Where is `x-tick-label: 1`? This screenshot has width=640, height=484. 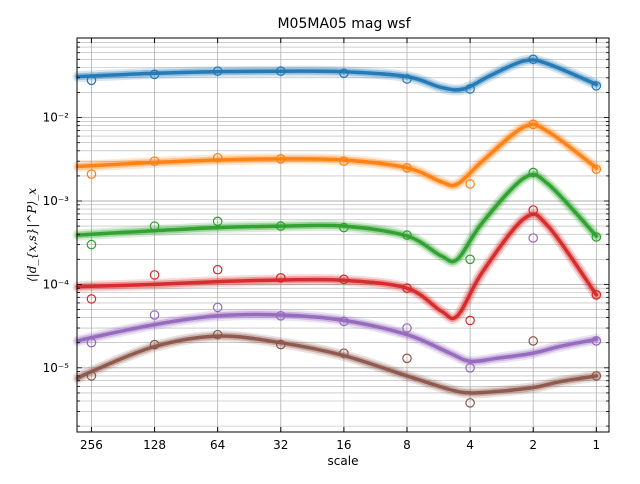
x-tick-label: 1 is located at coordinates (597, 445).